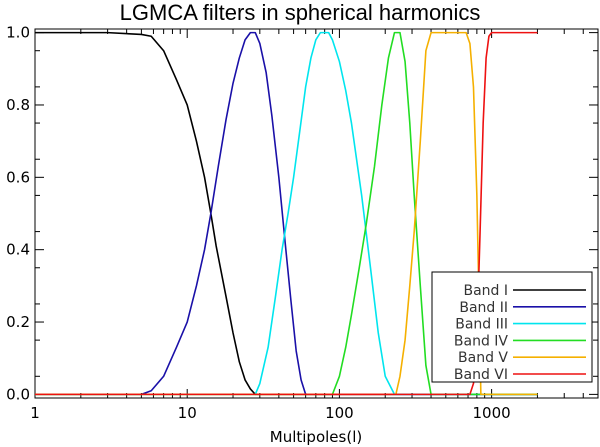 The image size is (600, 447). I want to click on y-tick-label: 0.8, so click(18, 105).